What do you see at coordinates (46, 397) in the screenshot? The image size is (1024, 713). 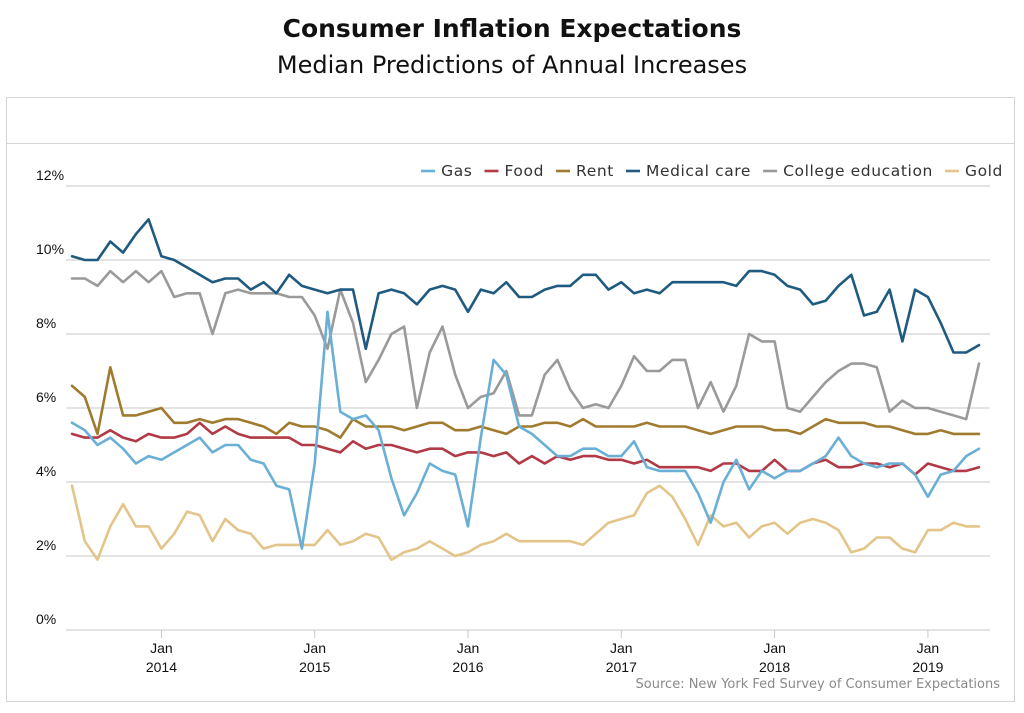 I see `y-tick-label: 6%` at bounding box center [46, 397].